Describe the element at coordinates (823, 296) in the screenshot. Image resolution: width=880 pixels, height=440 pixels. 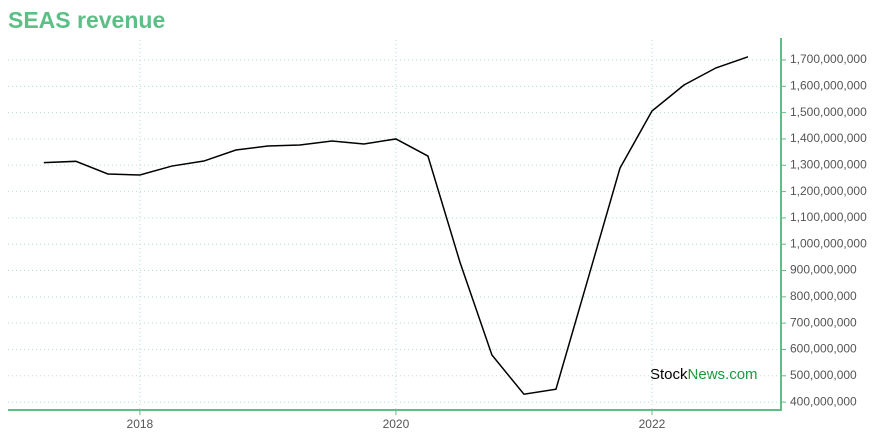
I see `y-tick-label: 800,000,000` at that location.